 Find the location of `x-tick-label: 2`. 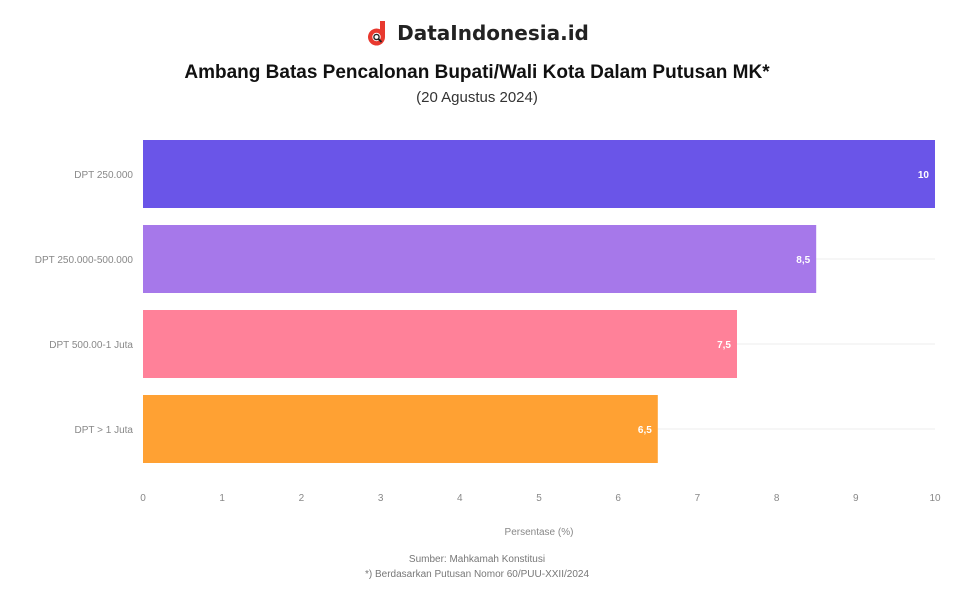

x-tick-label: 2 is located at coordinates (302, 498).